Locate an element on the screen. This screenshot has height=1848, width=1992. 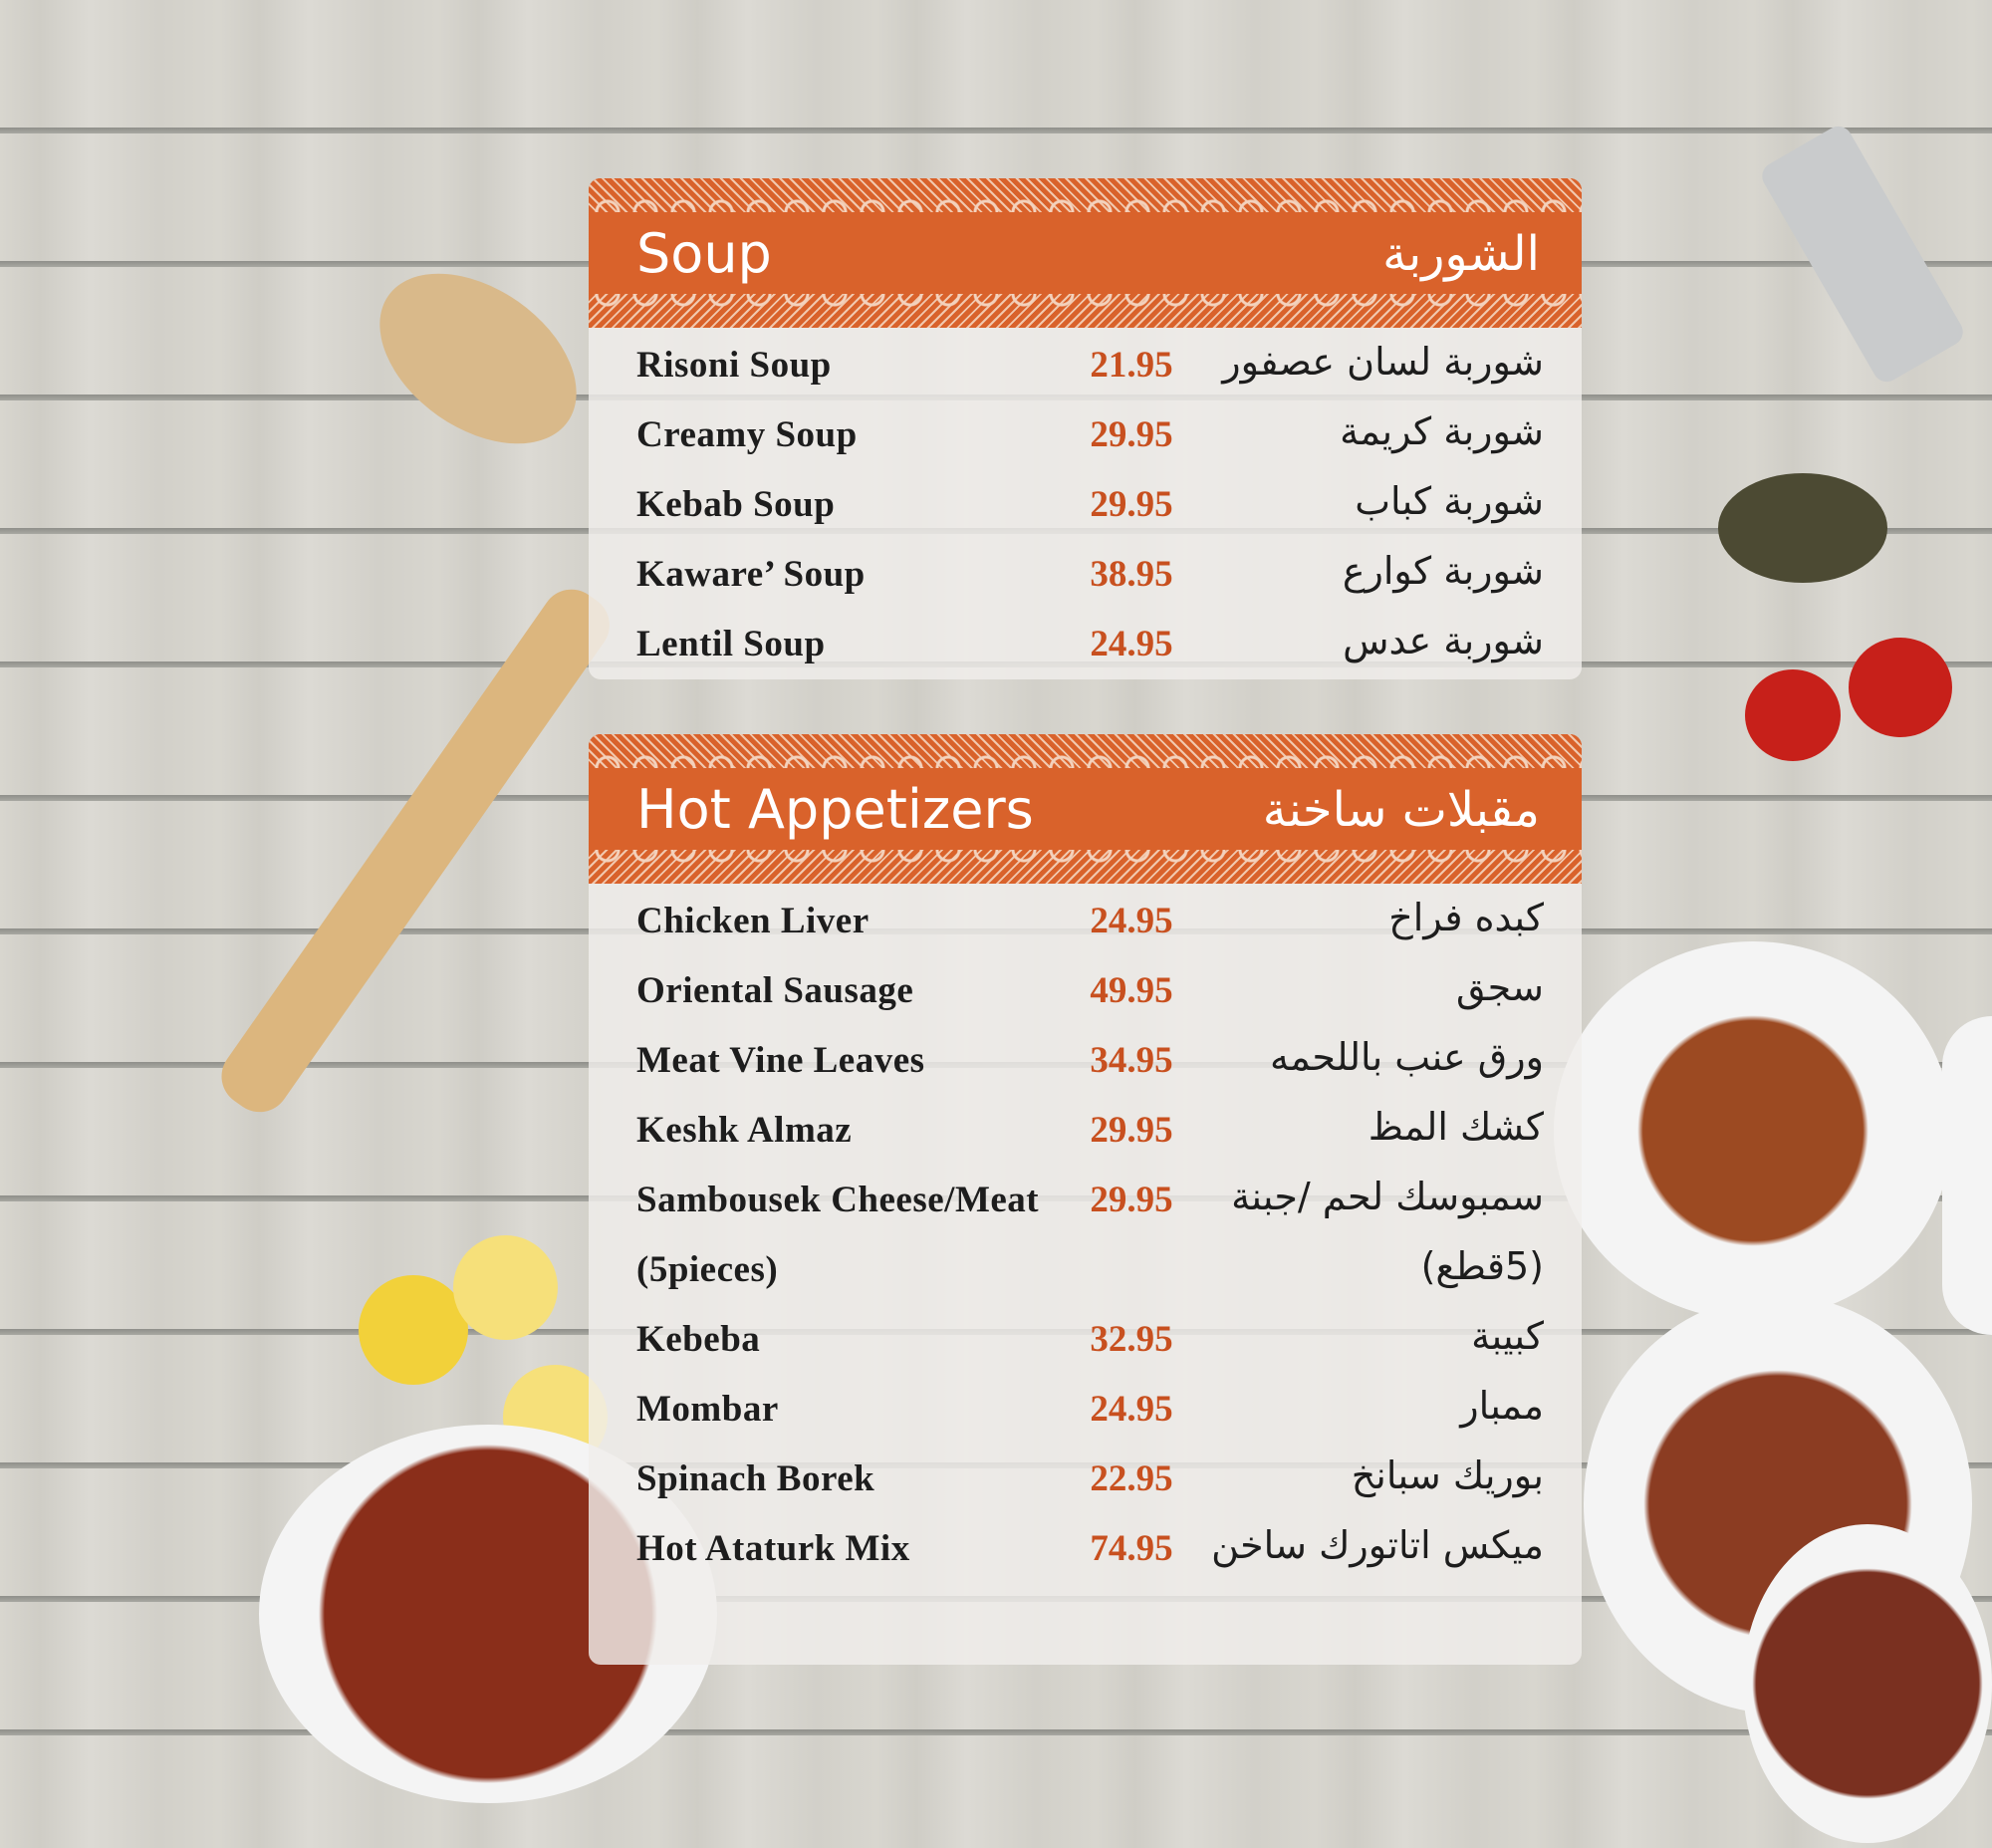
wooden-scoop-image is located at coordinates (478, 358).